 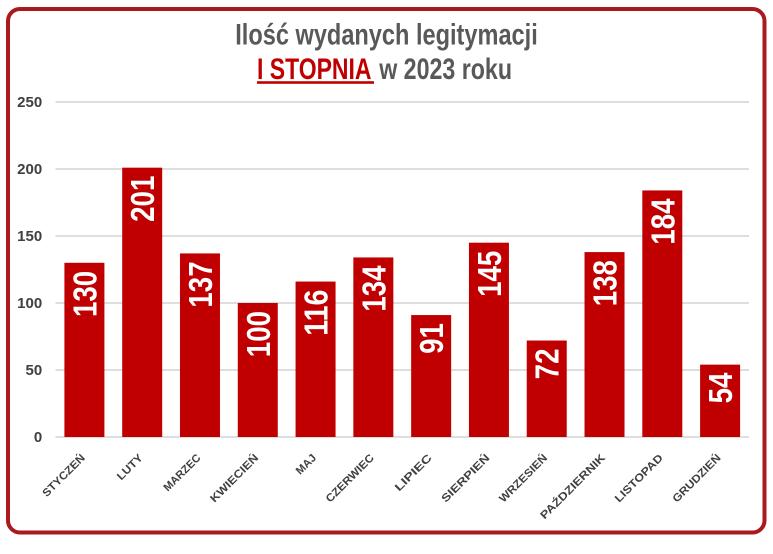 What do you see at coordinates (316, 313) in the screenshot?
I see `svg-text: 116` at bounding box center [316, 313].